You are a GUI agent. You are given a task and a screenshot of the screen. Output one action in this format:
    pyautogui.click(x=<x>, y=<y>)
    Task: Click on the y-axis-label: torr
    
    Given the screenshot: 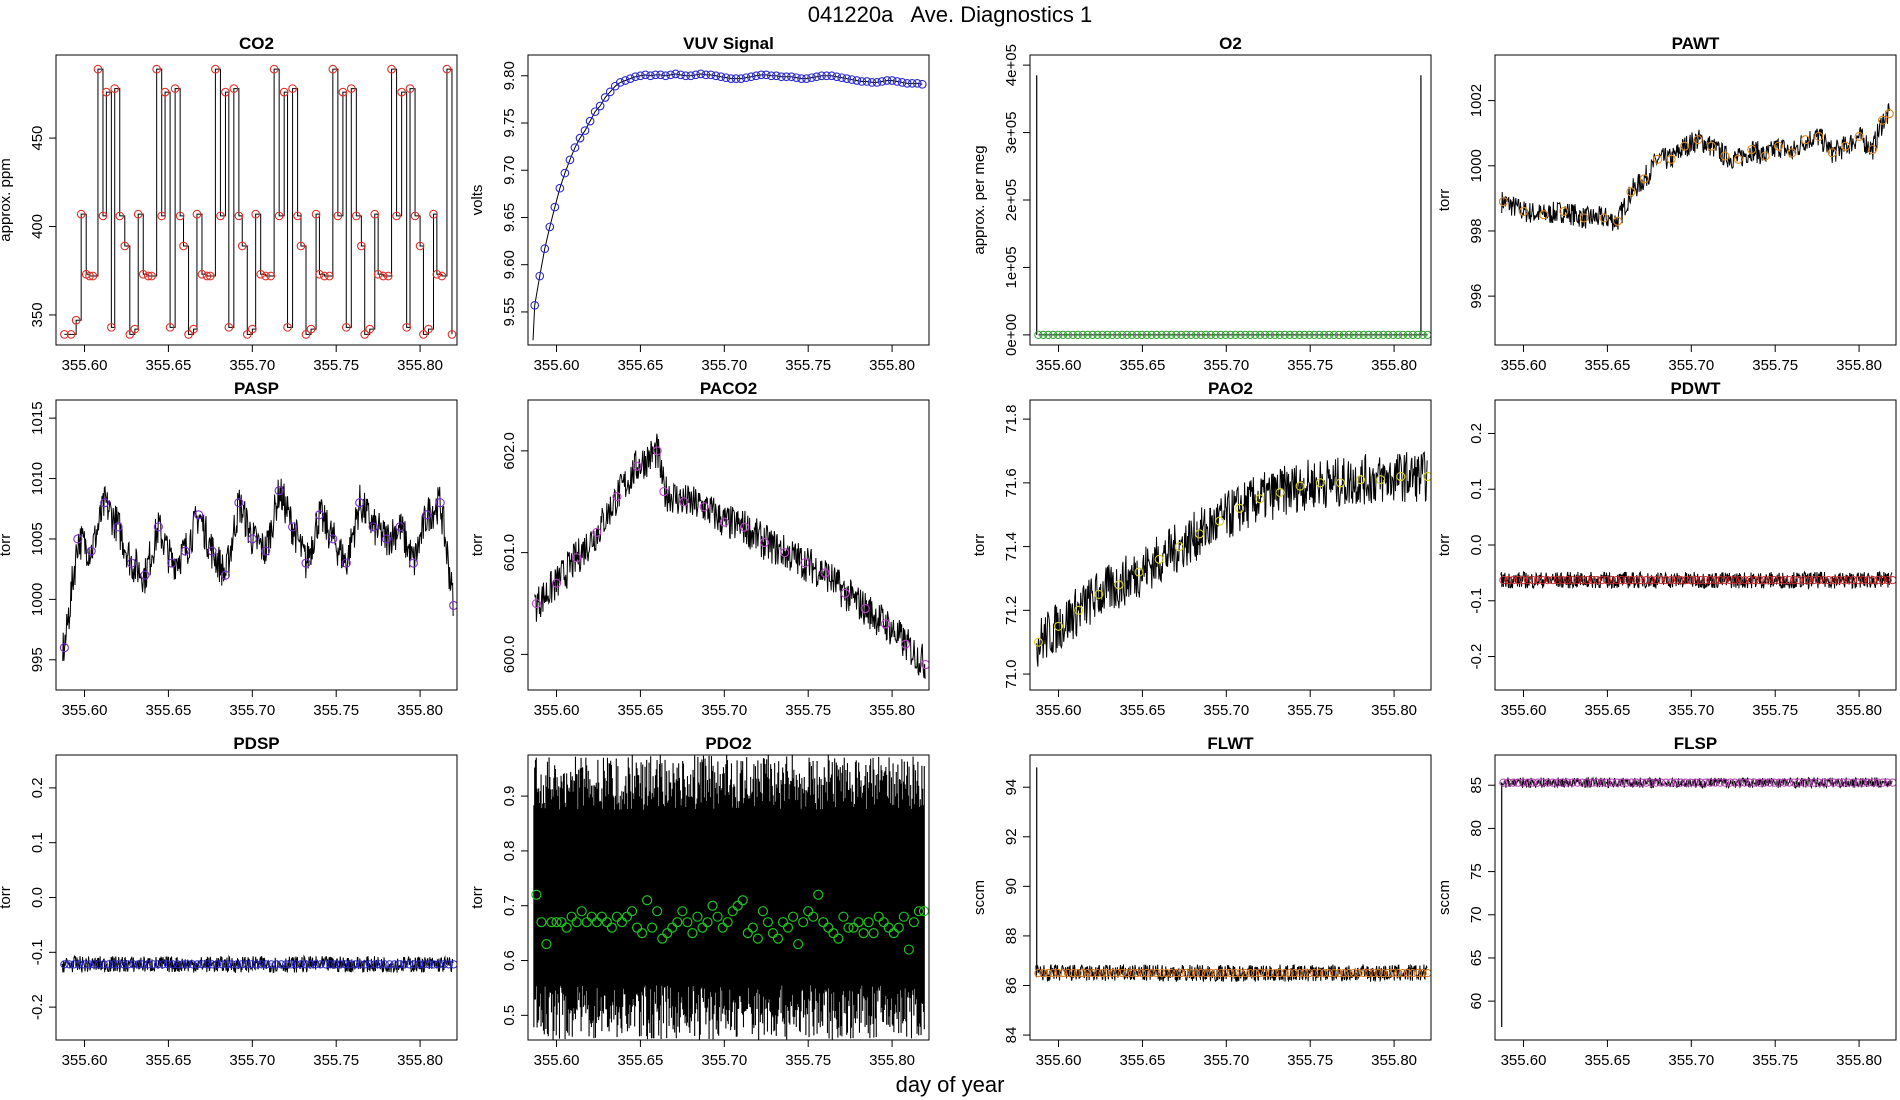 What is the action you would take?
    pyautogui.click(x=477, y=897)
    